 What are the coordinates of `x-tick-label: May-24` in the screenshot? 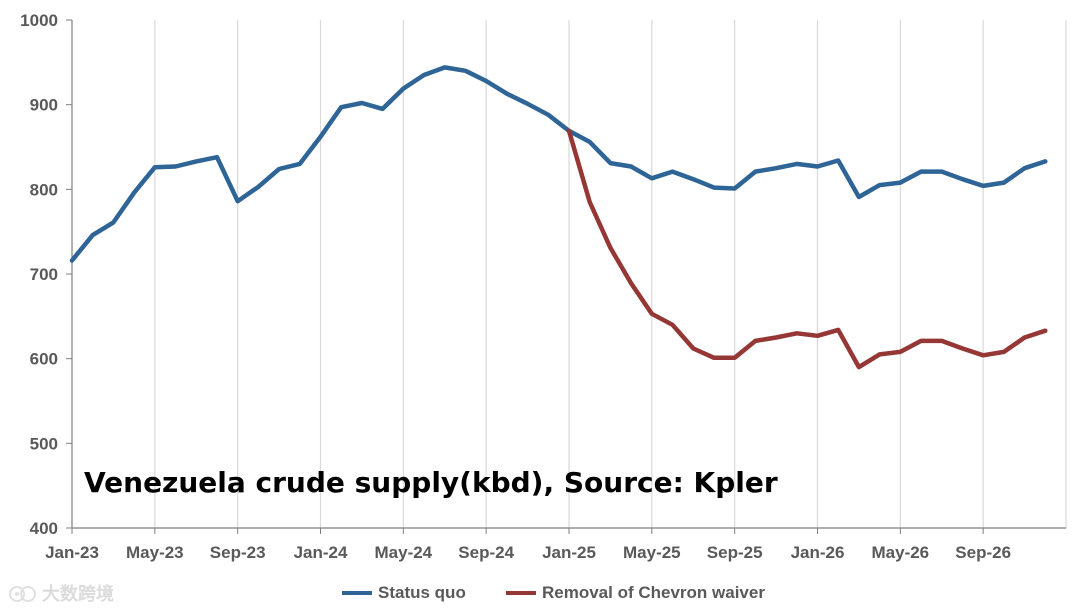 It's located at (404, 552).